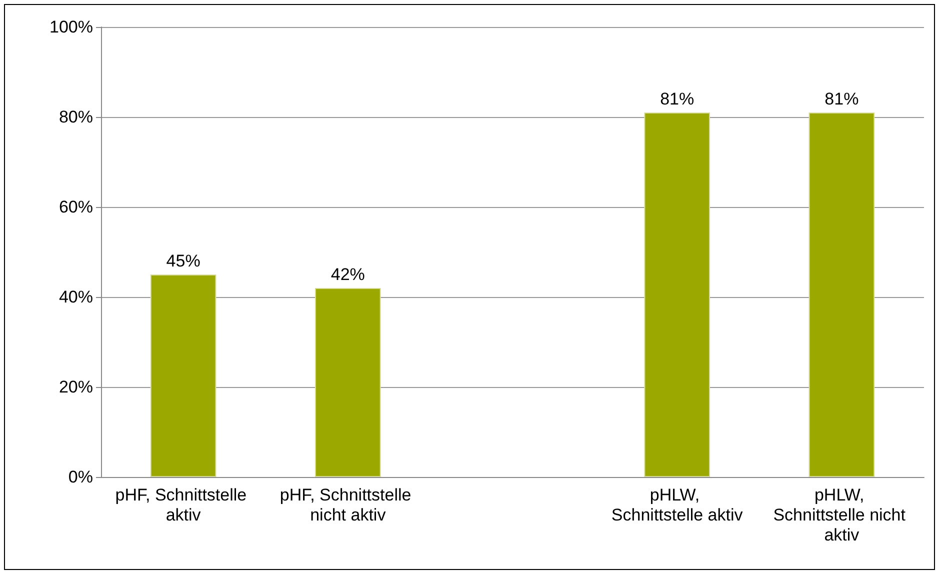 This screenshot has width=939, height=574. I want to click on y-tick-label: 80%, so click(75, 117).